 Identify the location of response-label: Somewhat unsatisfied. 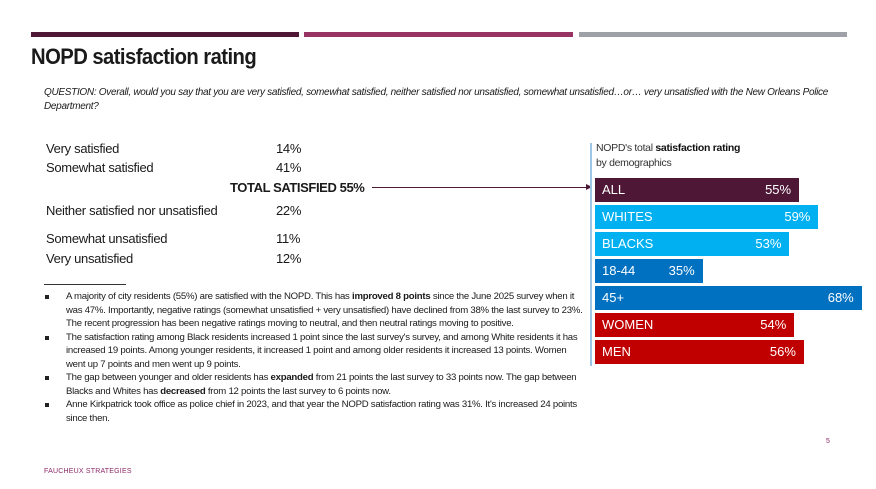
(107, 238).